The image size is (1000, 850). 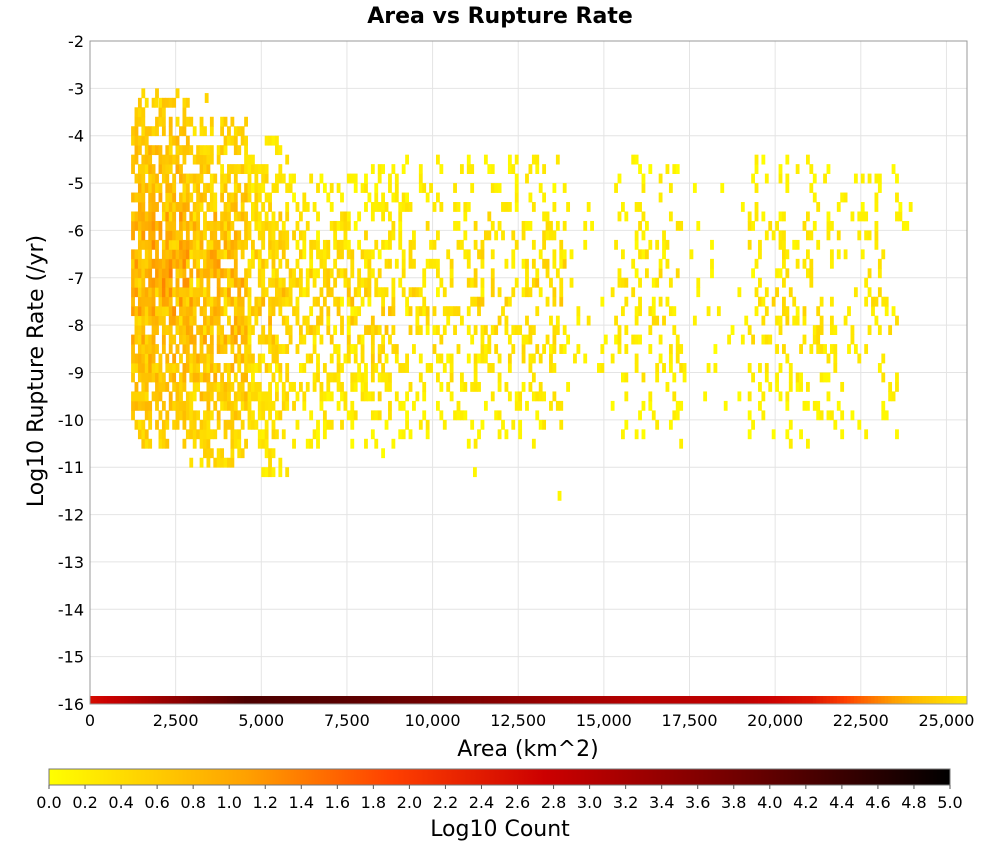 I want to click on x-tick-label: 10,000, so click(x=433, y=720).